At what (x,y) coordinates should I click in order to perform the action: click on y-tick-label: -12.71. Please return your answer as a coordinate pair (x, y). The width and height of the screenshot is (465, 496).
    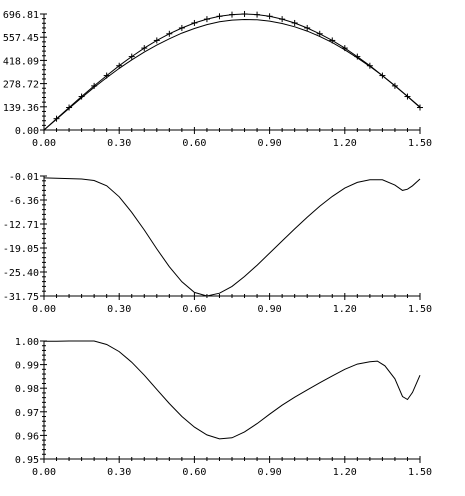
    Looking at the image, I should click on (21, 225).